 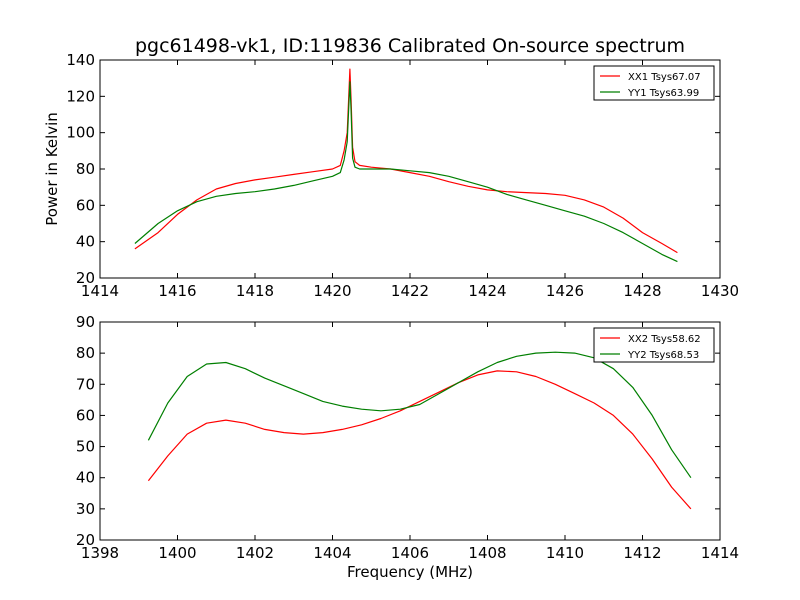 I want to click on x-tick-label: 1418, so click(x=255, y=291).